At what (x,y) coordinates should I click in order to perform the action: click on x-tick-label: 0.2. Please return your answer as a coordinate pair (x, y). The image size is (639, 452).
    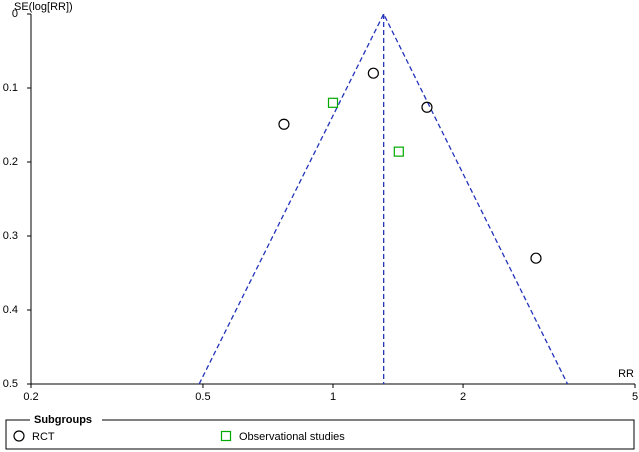
    Looking at the image, I should click on (30, 397).